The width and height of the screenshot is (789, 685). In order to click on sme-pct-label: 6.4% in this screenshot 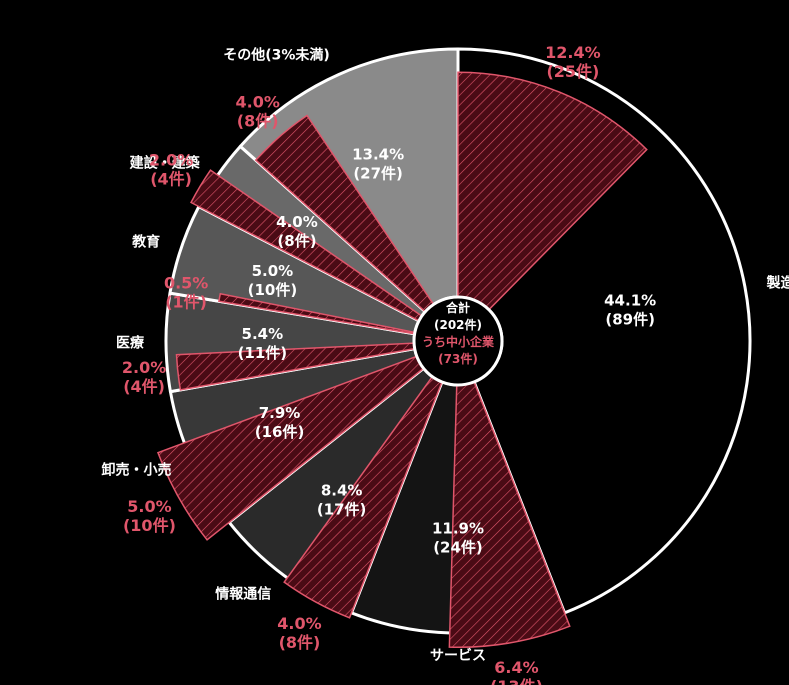, I will do `click(516, 667)`.